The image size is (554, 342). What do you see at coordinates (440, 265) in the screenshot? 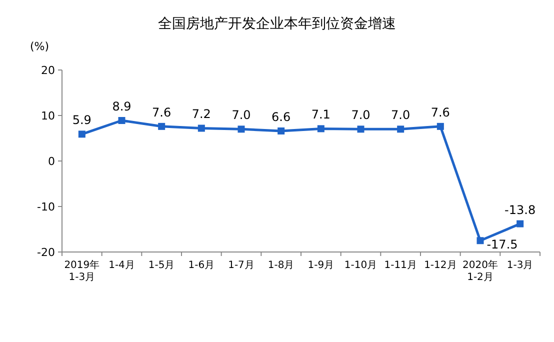
I see `x-tick-label: 1-12月` at bounding box center [440, 265].